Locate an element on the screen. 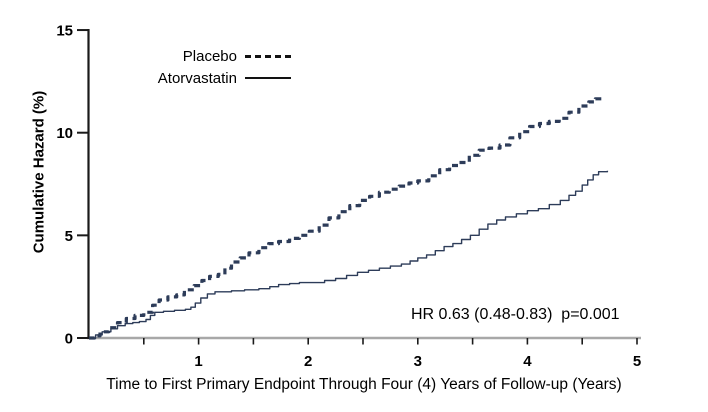 Image resolution: width=708 pixels, height=412 pixels. y-tick-label: 0 is located at coordinates (69, 339).